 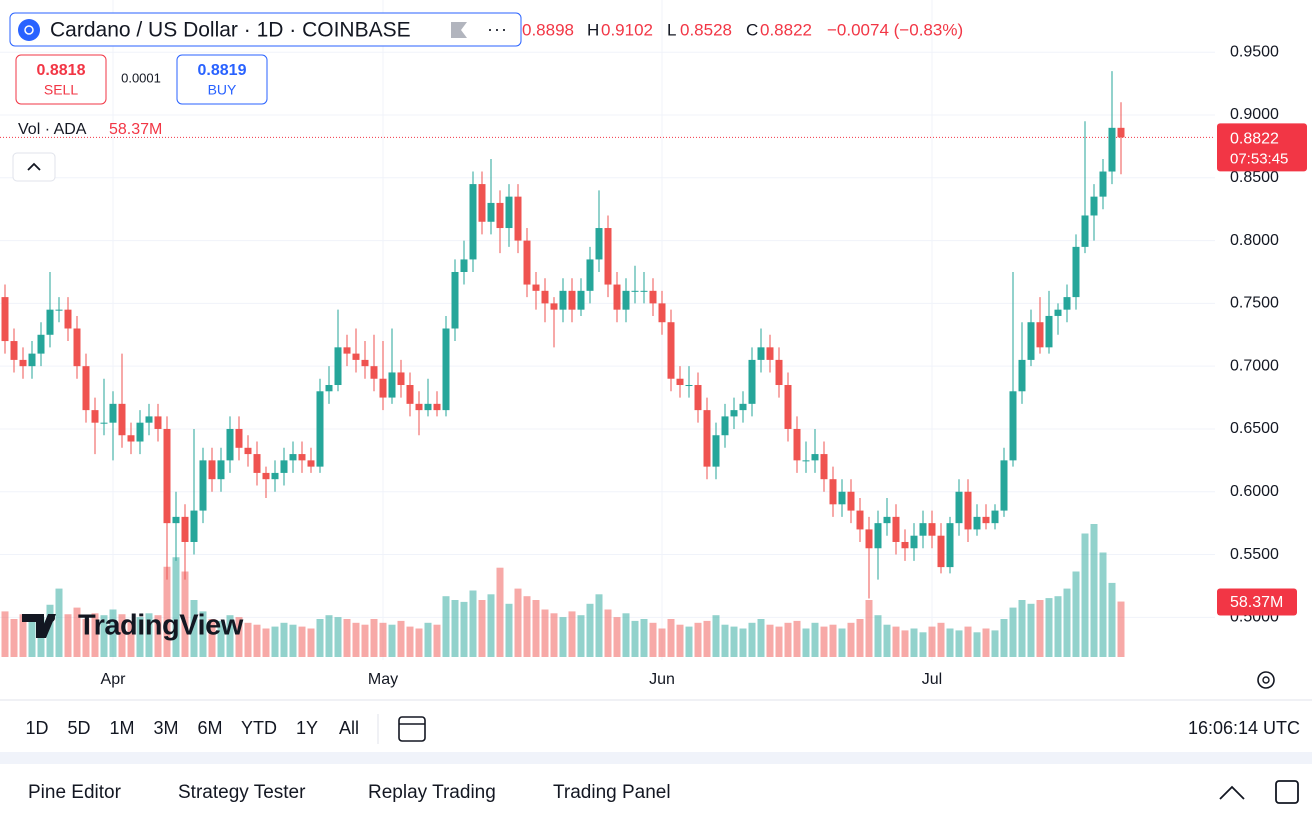 I want to click on price-tag-value: 0.8822, so click(x=1254, y=139).